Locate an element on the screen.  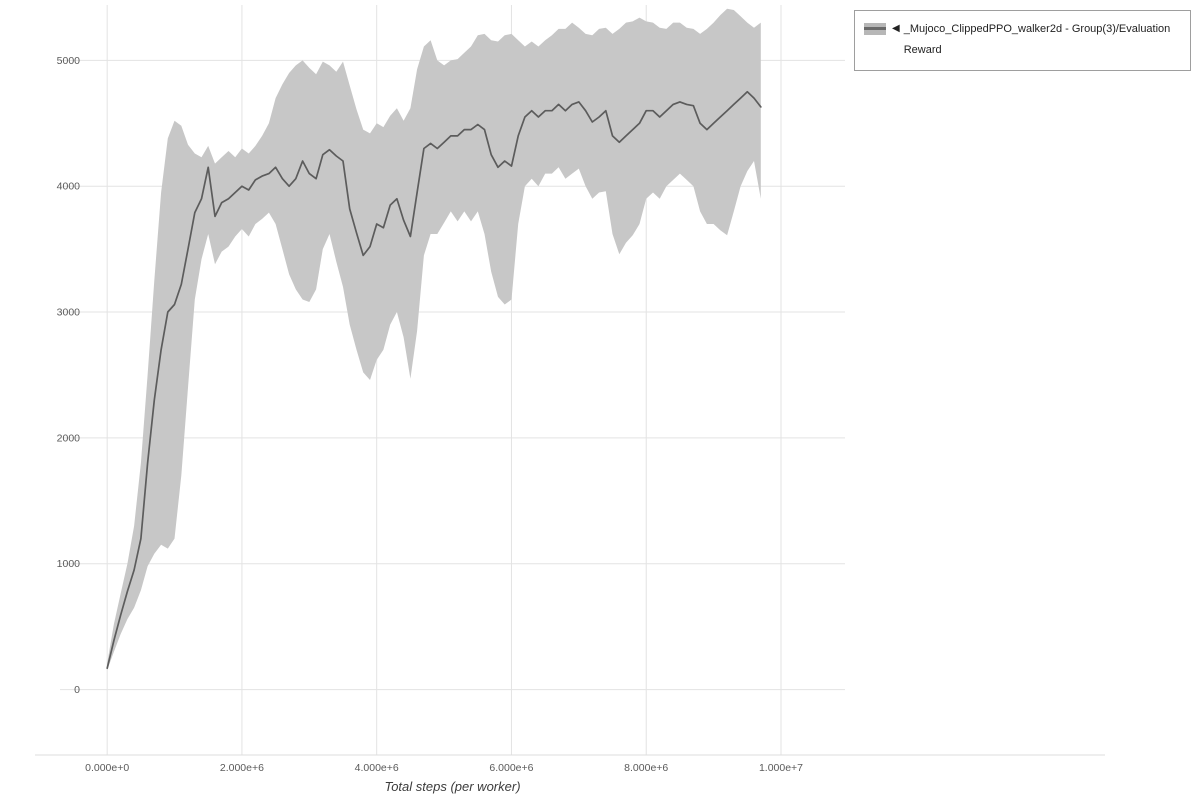
svg-text: 2.000e+6 is located at coordinates (242, 768).